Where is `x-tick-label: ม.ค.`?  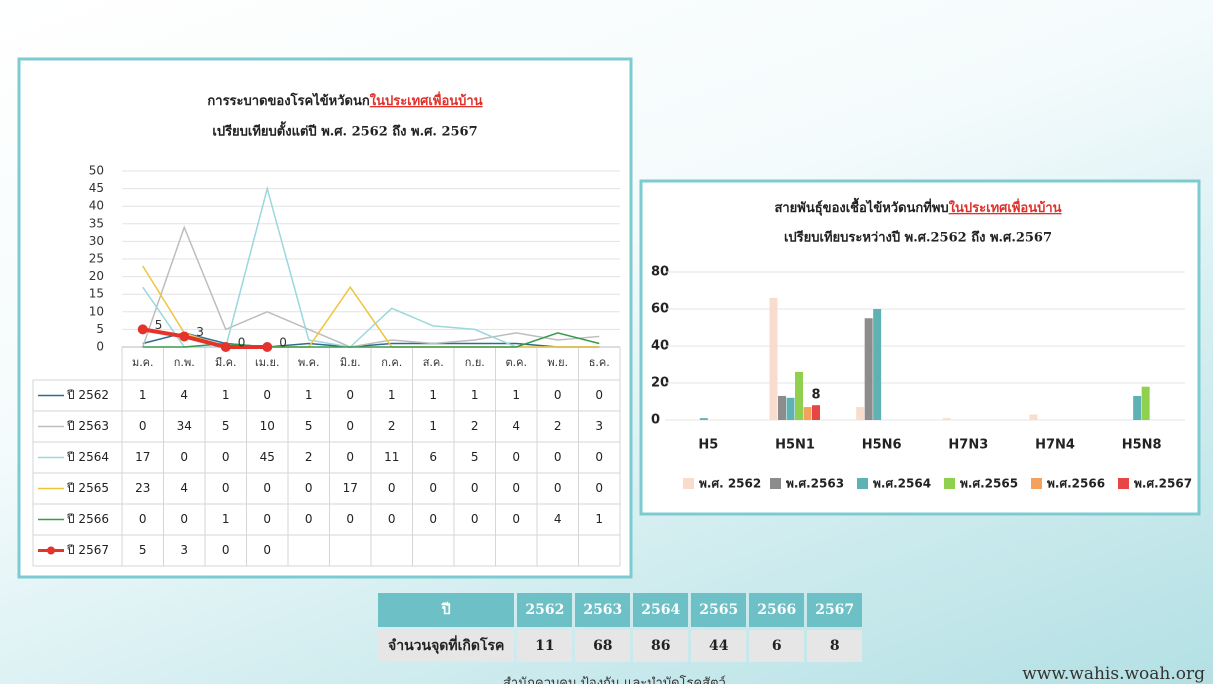 x-tick-label: ม.ค. is located at coordinates (143, 362).